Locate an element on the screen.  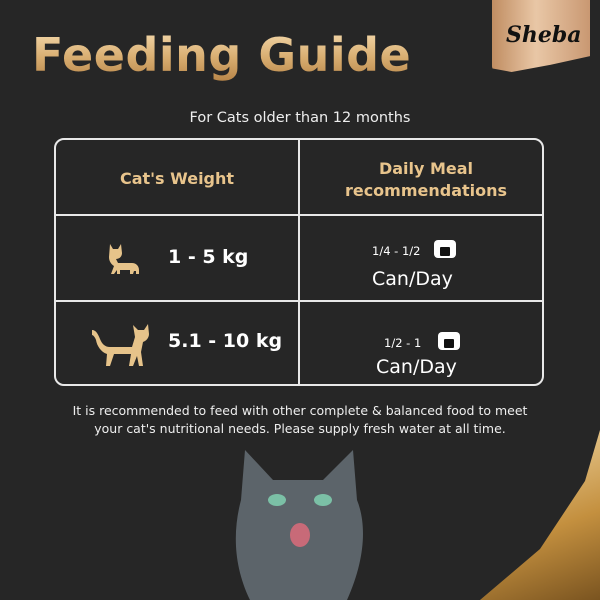
subtitle: For Cats older than 12 months is located at coordinates (300, 118).